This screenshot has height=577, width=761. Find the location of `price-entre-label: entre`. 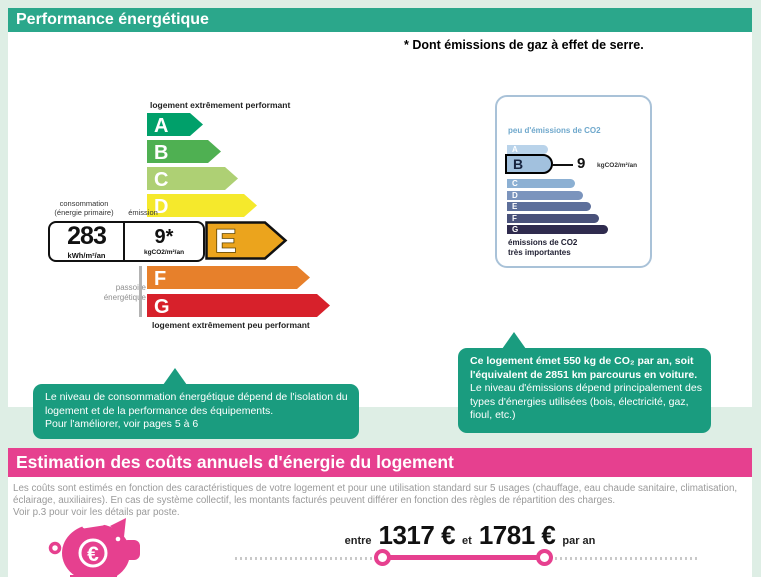

price-entre-label: entre is located at coordinates (358, 541).